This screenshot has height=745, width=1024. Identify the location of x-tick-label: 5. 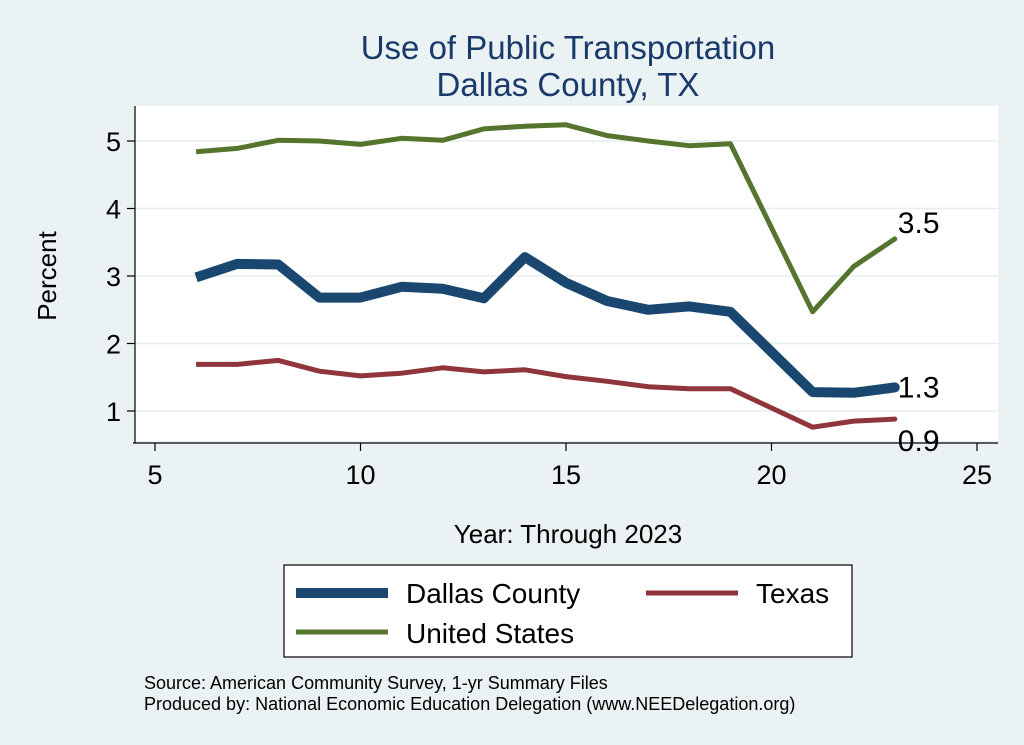
(154, 475).